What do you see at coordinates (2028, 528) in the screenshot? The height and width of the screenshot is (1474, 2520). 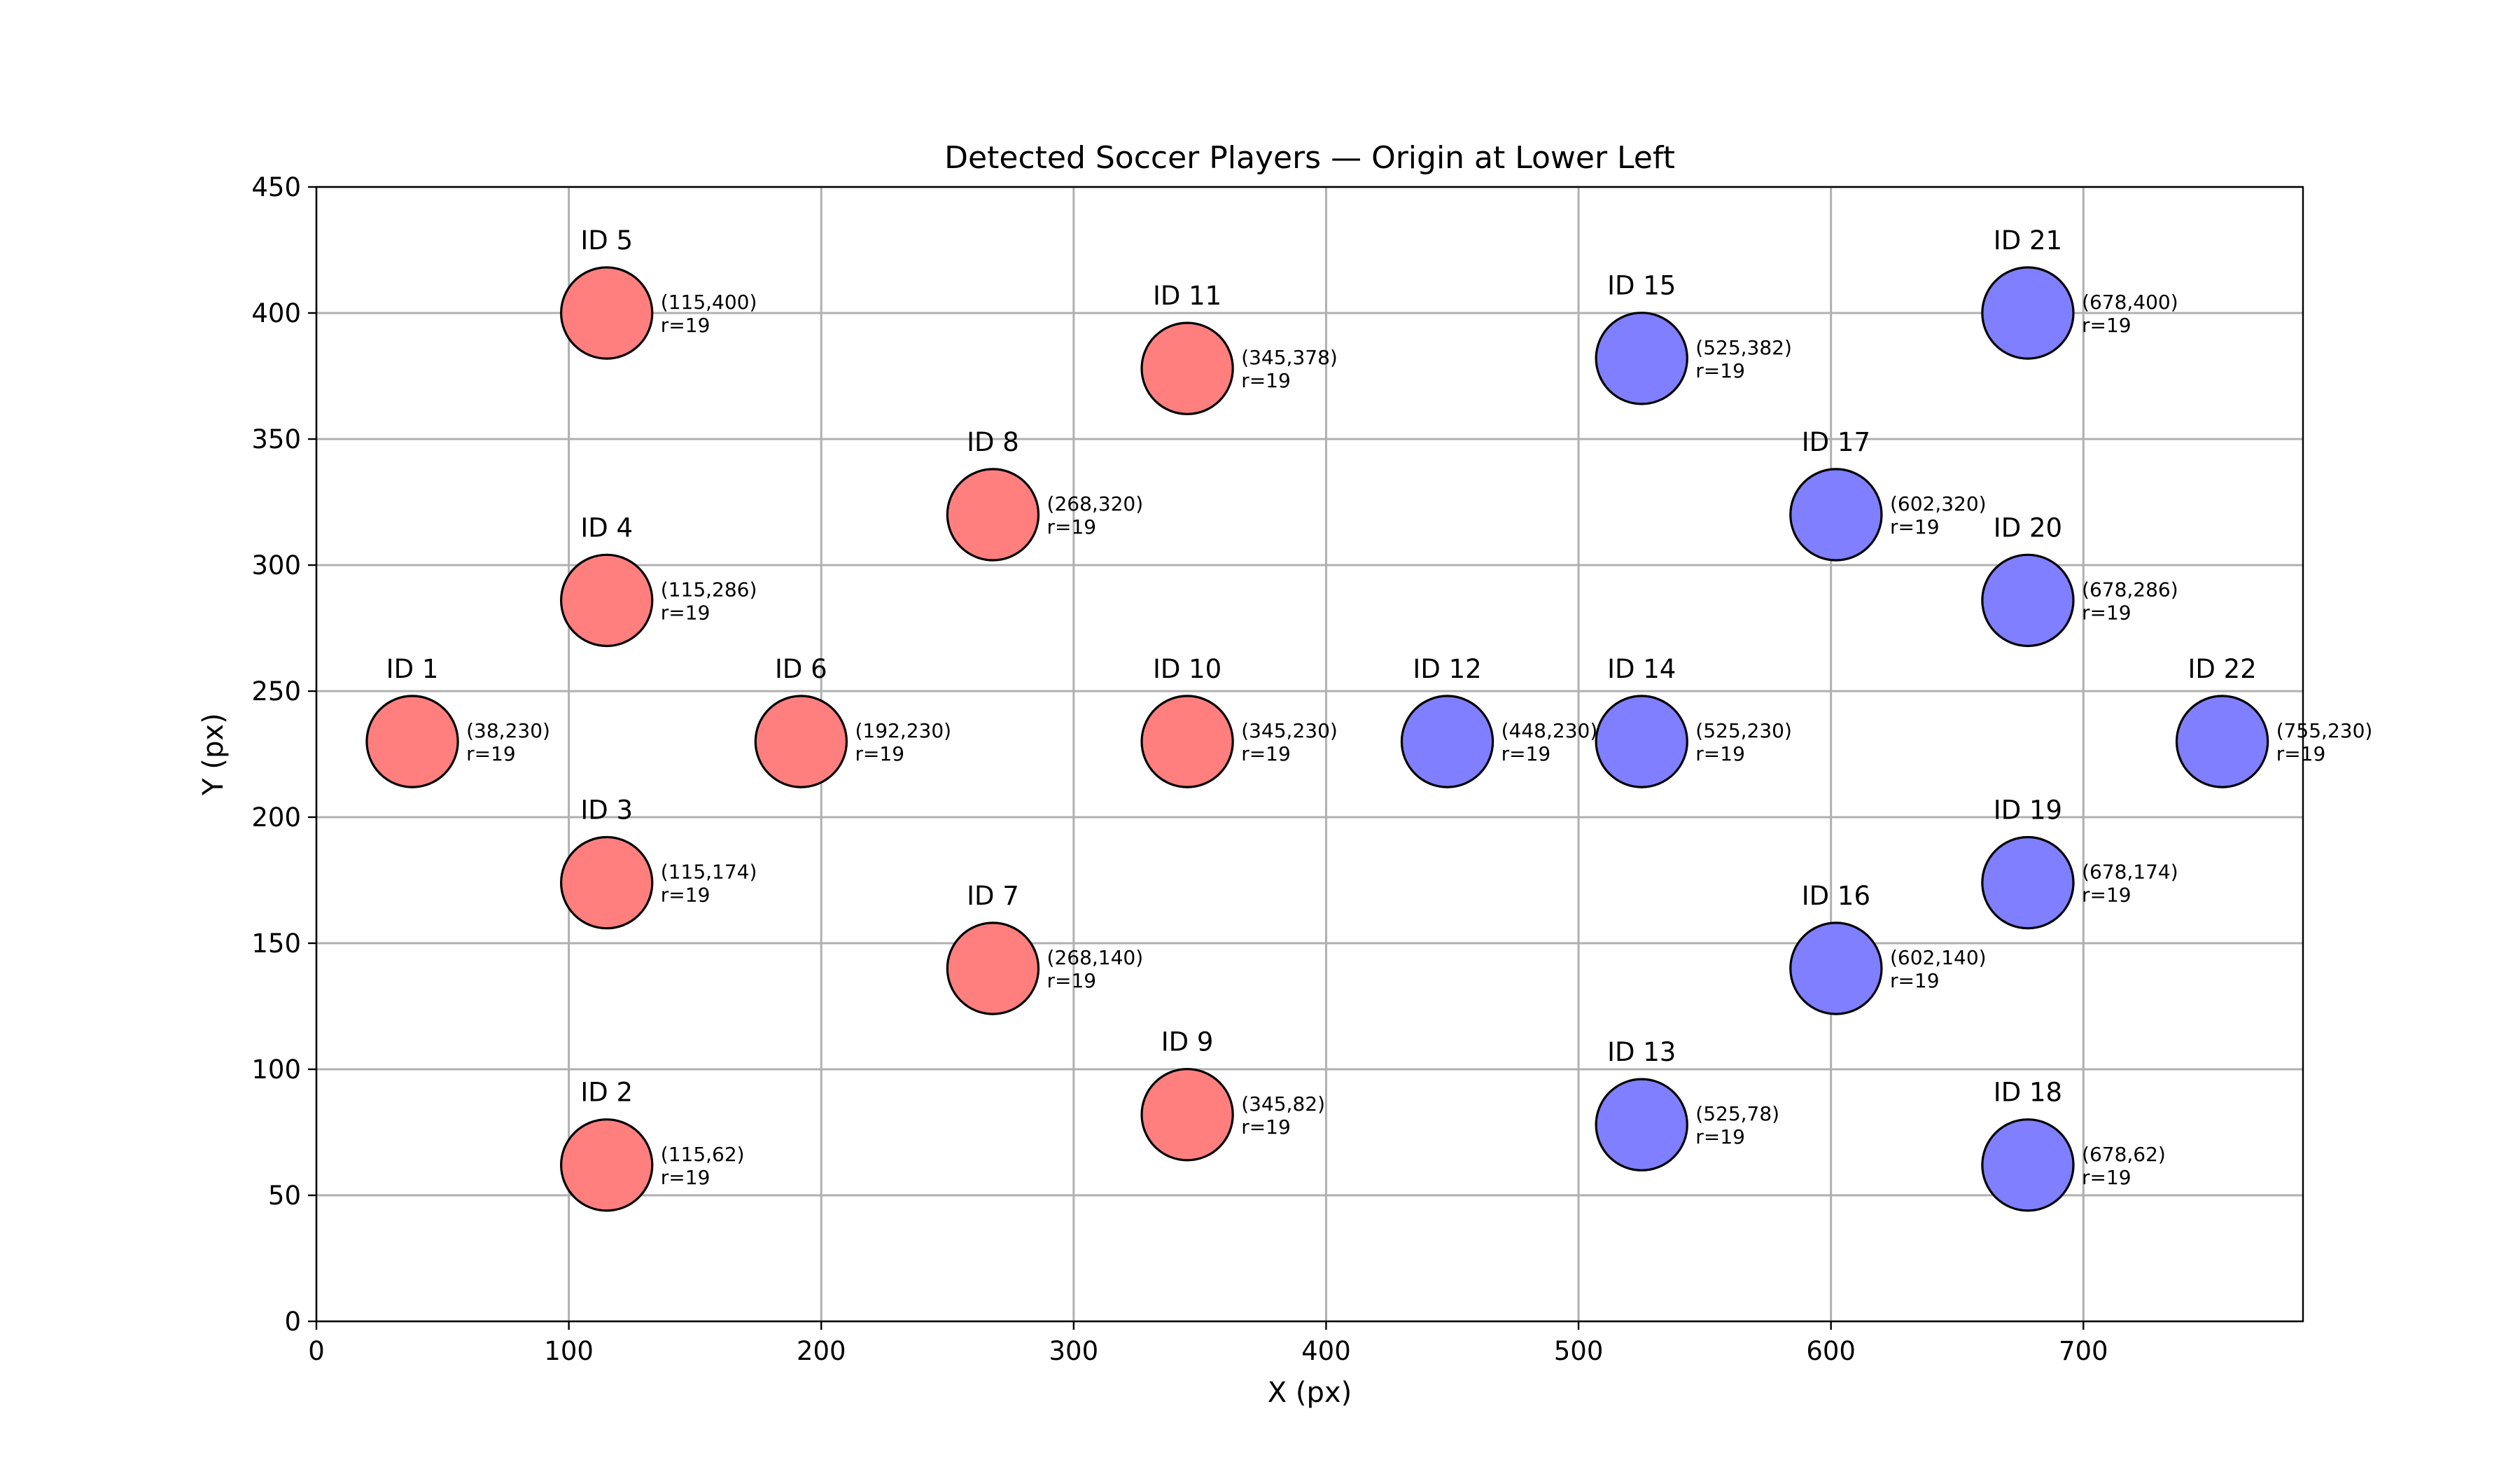 I see `player-id-label: ID 20` at bounding box center [2028, 528].